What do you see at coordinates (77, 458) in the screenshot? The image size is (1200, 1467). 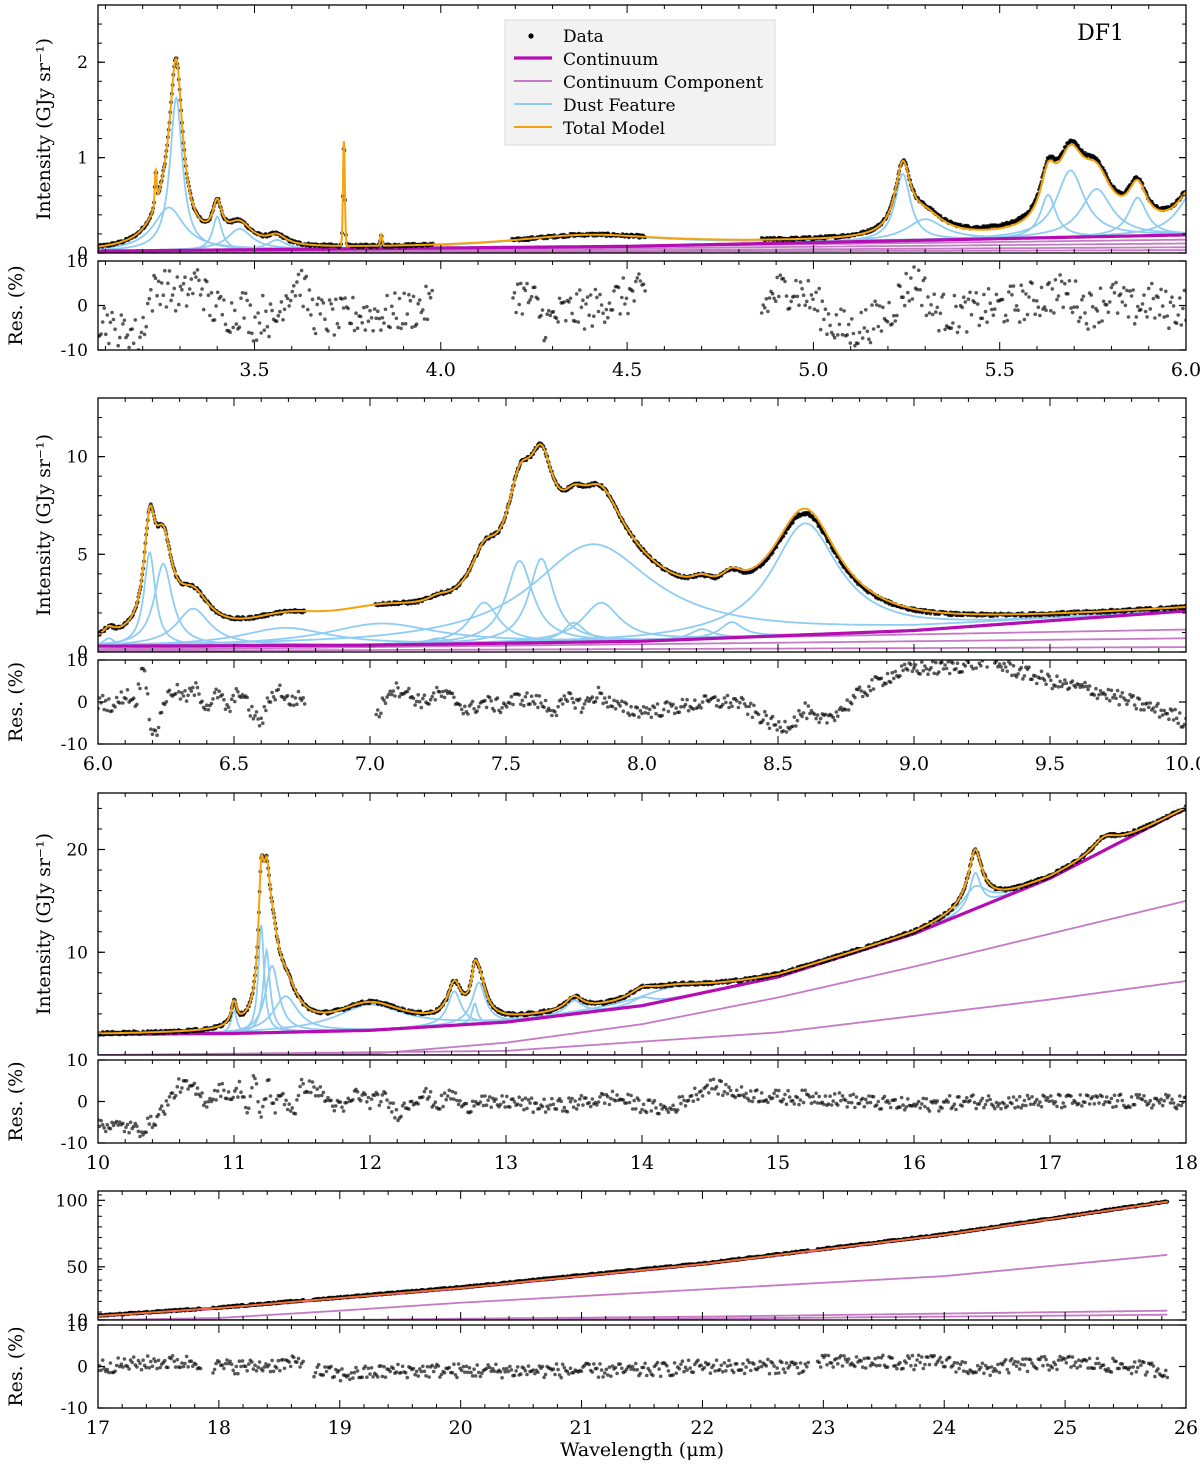 I see `y-tick-label: 10` at bounding box center [77, 458].